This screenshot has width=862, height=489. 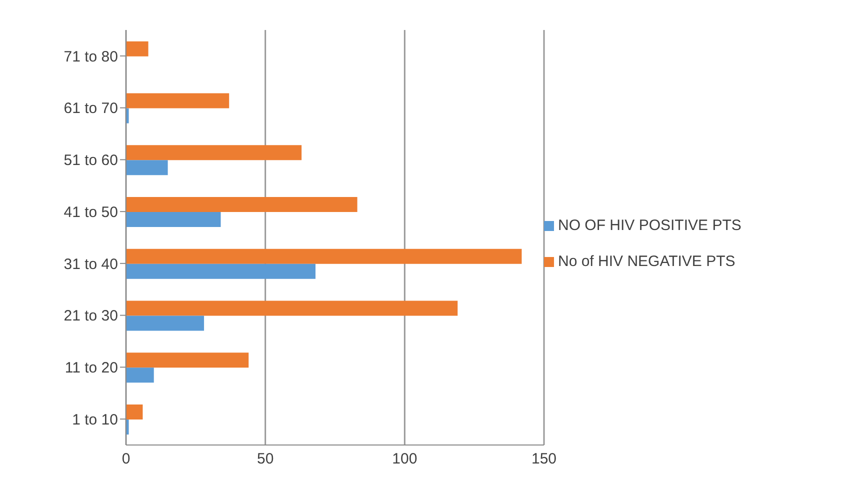 What do you see at coordinates (95, 419) in the screenshot?
I see `y-tick-label: 1 to 10` at bounding box center [95, 419].